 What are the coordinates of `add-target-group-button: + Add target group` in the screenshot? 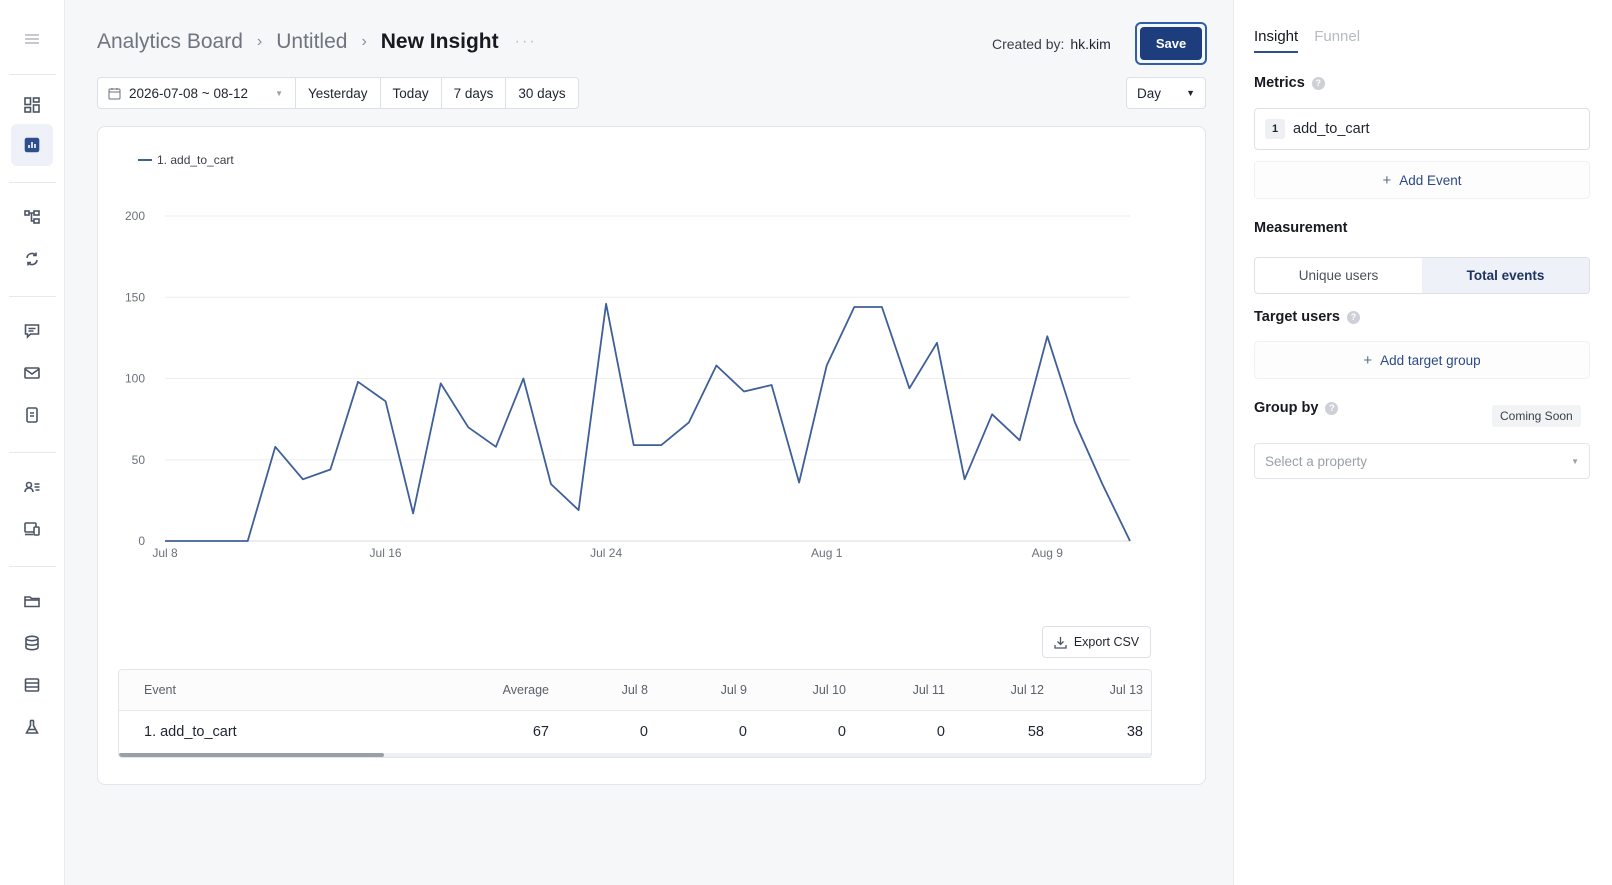 It's located at (1422, 360).